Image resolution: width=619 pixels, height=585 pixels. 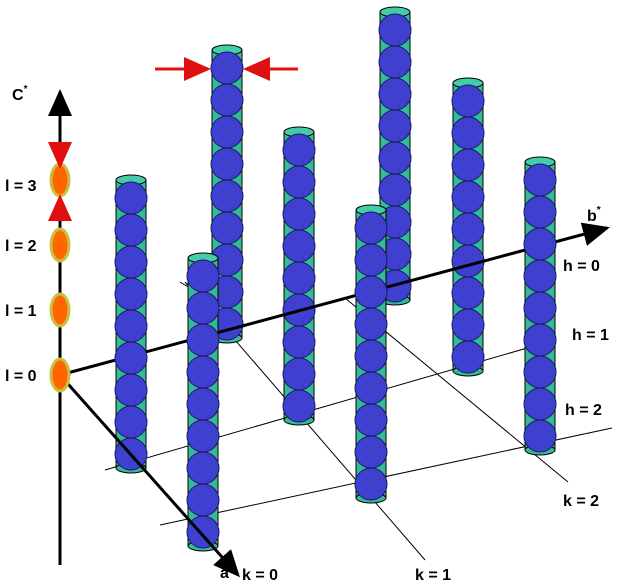 I want to click on l-label: l = 2, so click(x=21, y=246).